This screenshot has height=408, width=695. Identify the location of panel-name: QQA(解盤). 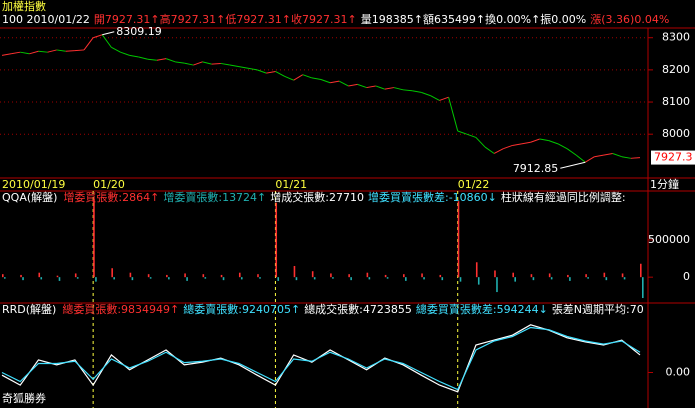
(29, 197).